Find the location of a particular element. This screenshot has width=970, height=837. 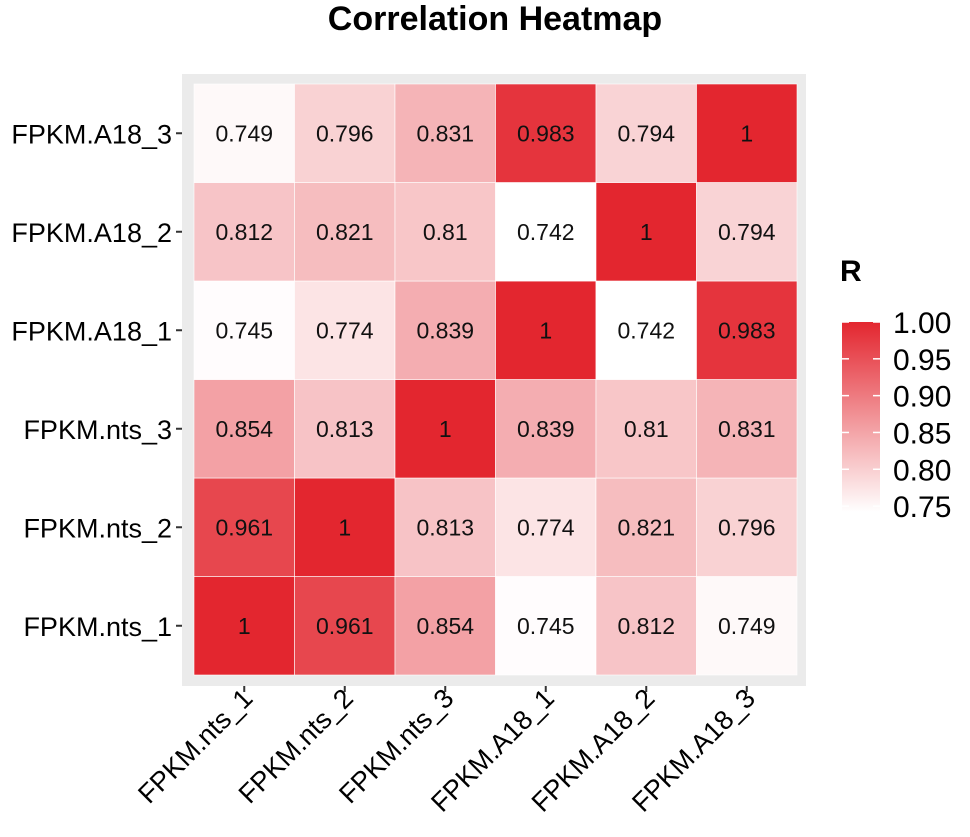

heatmap-cell-FPKM.A18_3-FPKM.A18_1 is located at coordinates (546, 133).